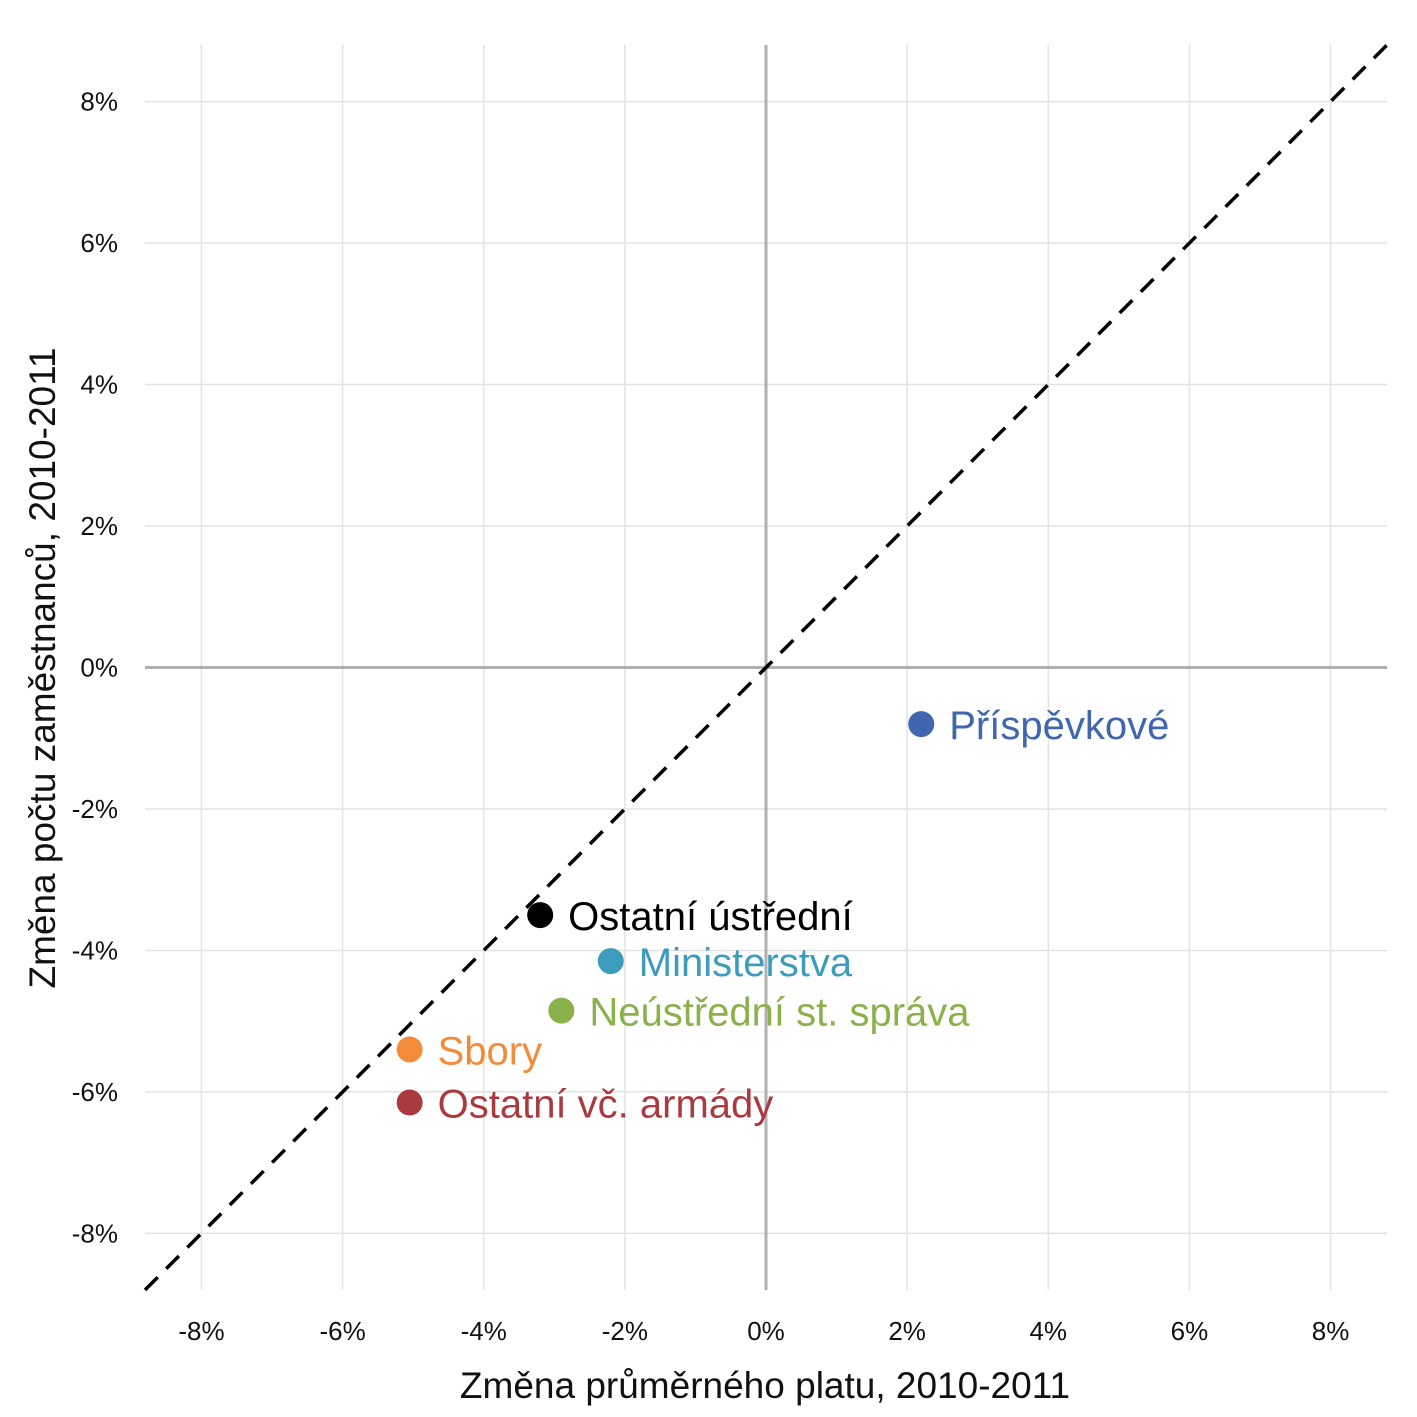 The height and width of the screenshot is (1417, 1417). What do you see at coordinates (907, 1331) in the screenshot?
I see `x-tick-label: 2%` at bounding box center [907, 1331].